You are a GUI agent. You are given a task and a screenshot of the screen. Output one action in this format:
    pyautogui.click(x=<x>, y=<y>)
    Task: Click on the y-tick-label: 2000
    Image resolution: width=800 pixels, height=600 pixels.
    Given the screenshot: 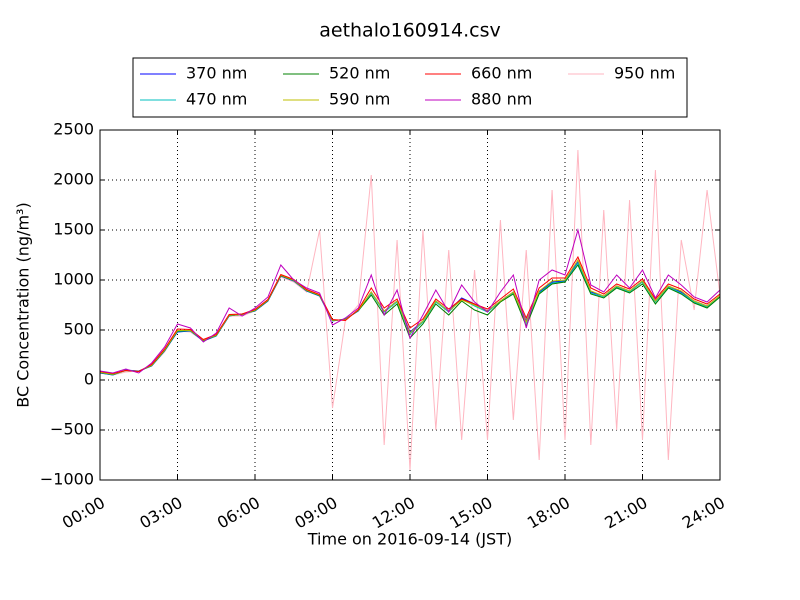 What is the action you would take?
    pyautogui.click(x=73, y=179)
    